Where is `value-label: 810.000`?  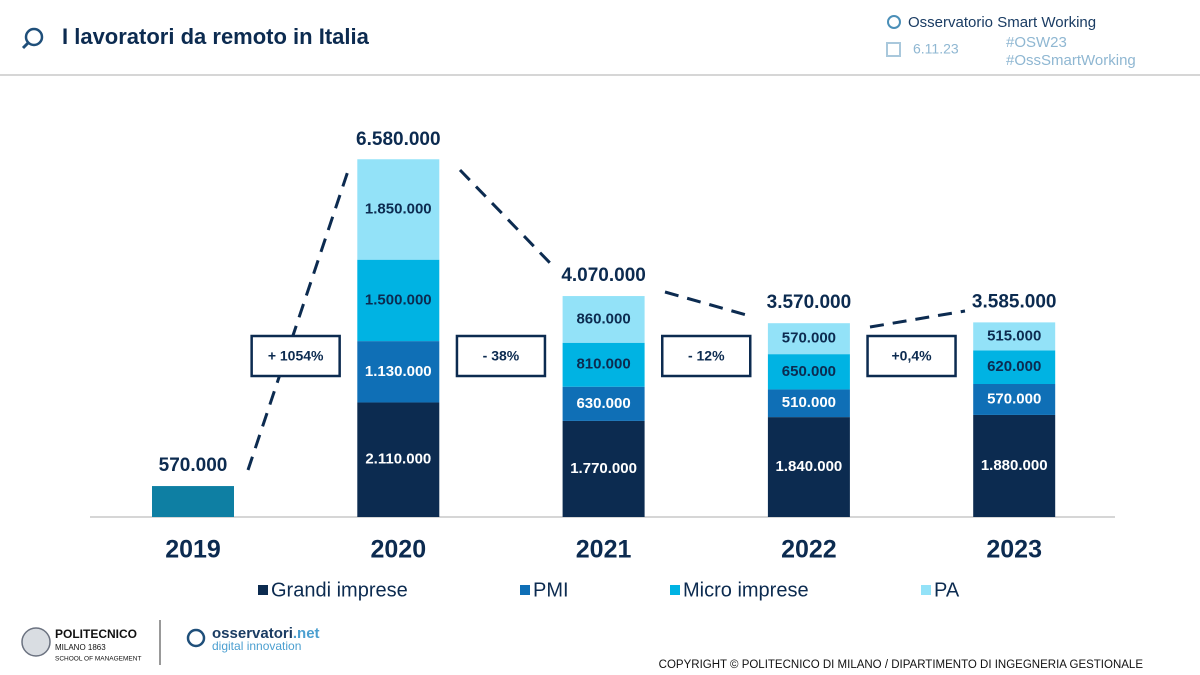 value-label: 810.000 is located at coordinates (603, 364).